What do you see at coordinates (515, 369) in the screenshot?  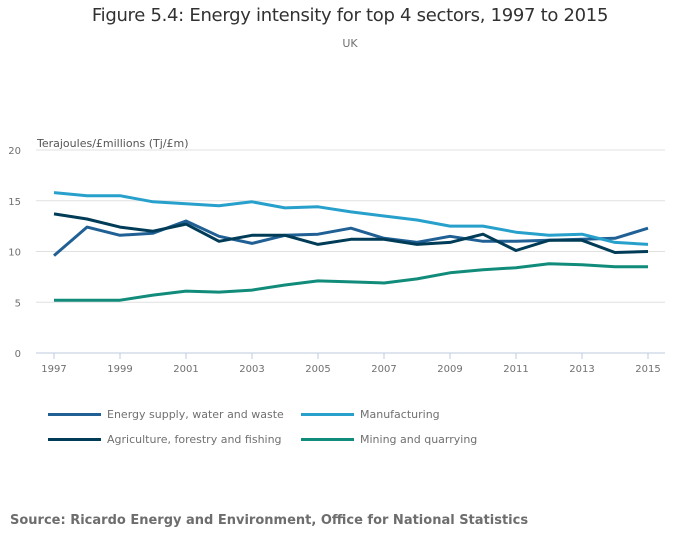 I see `x-tick-label: 2011` at bounding box center [515, 369].